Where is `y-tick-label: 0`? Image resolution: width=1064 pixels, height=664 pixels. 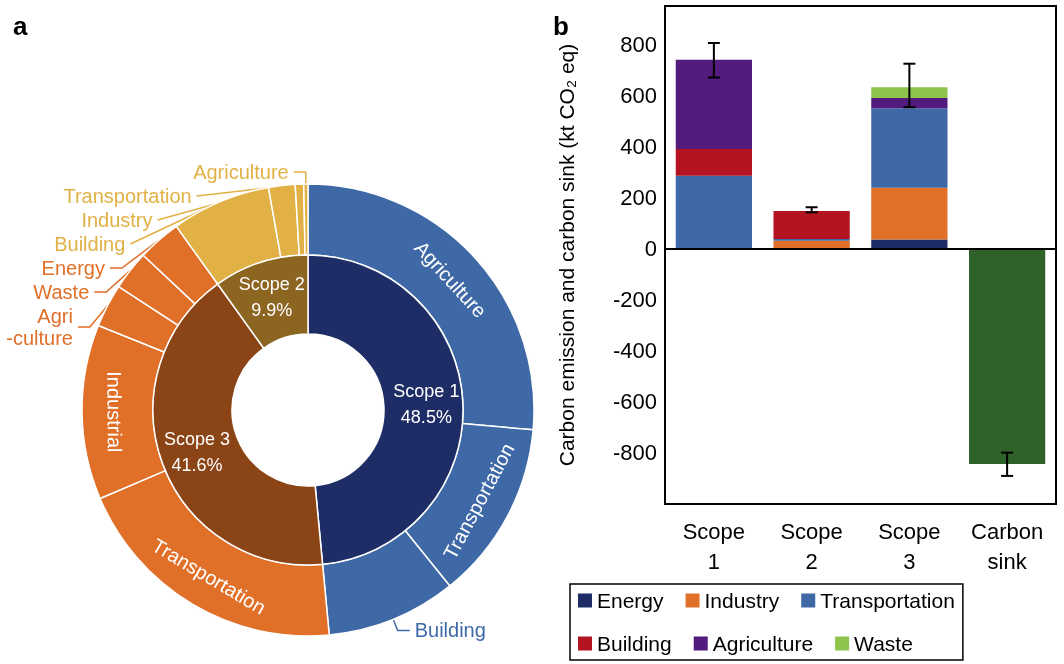
y-tick-label: 0 is located at coordinates (650, 249).